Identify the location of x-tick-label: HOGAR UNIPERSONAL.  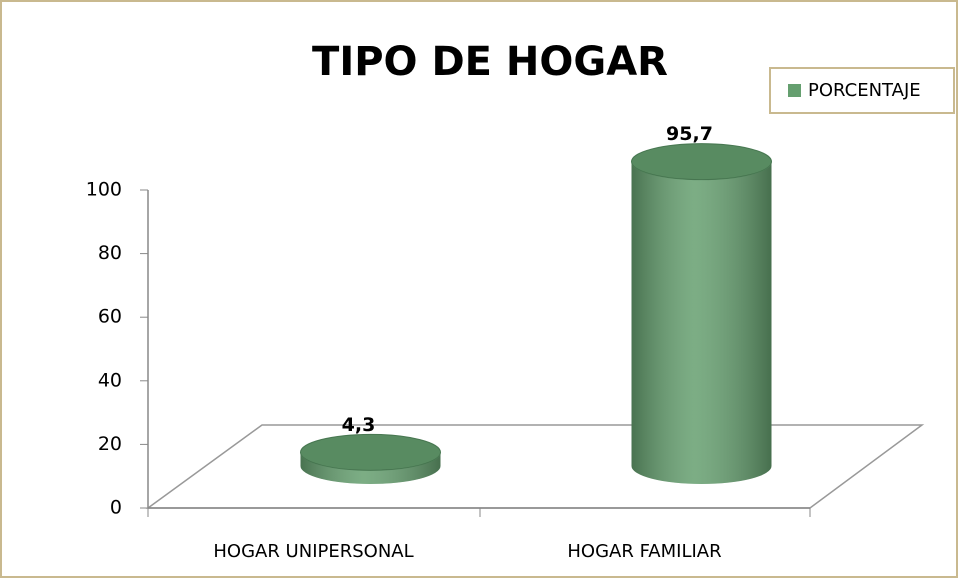
(313, 551).